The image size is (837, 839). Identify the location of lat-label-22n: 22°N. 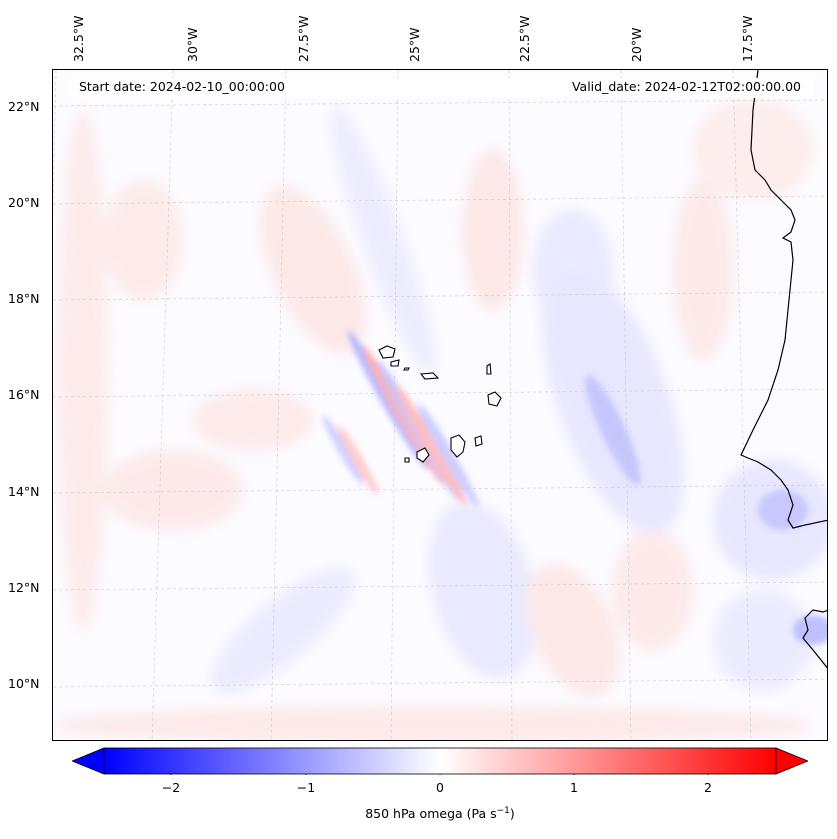
(24, 106).